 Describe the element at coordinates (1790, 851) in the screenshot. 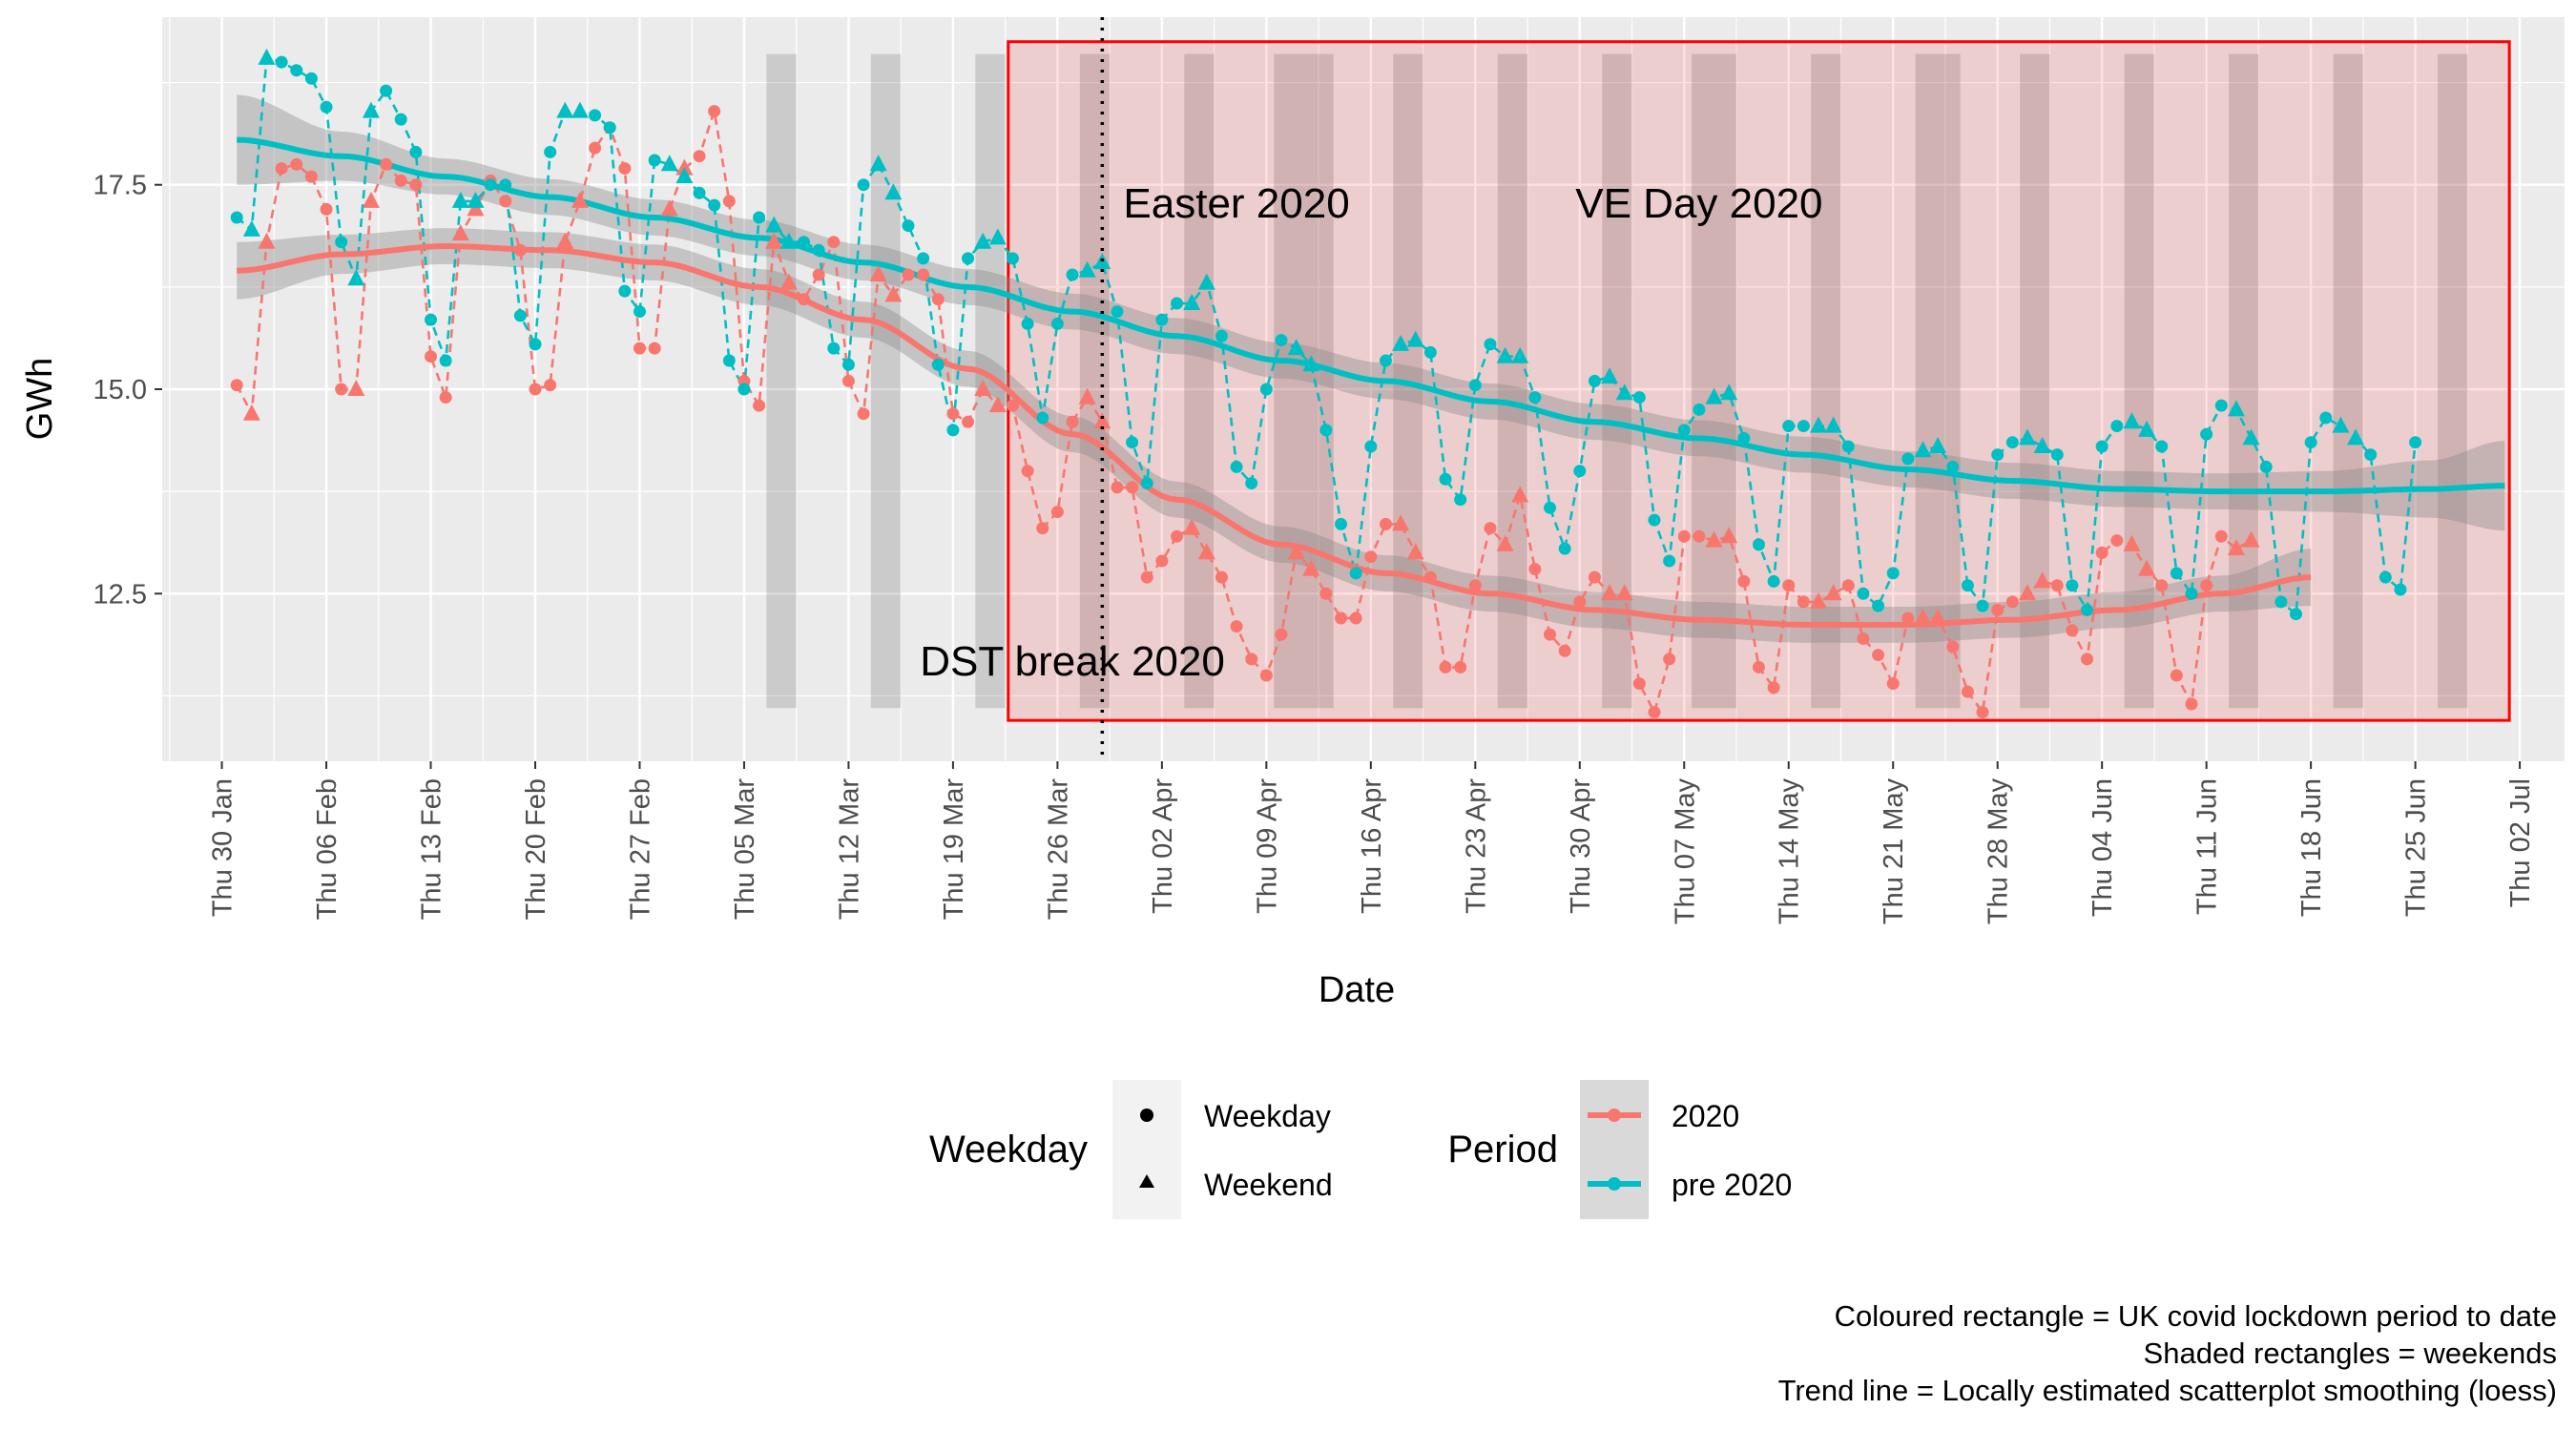

I see `x-tick-label: Thu 14 May` at that location.